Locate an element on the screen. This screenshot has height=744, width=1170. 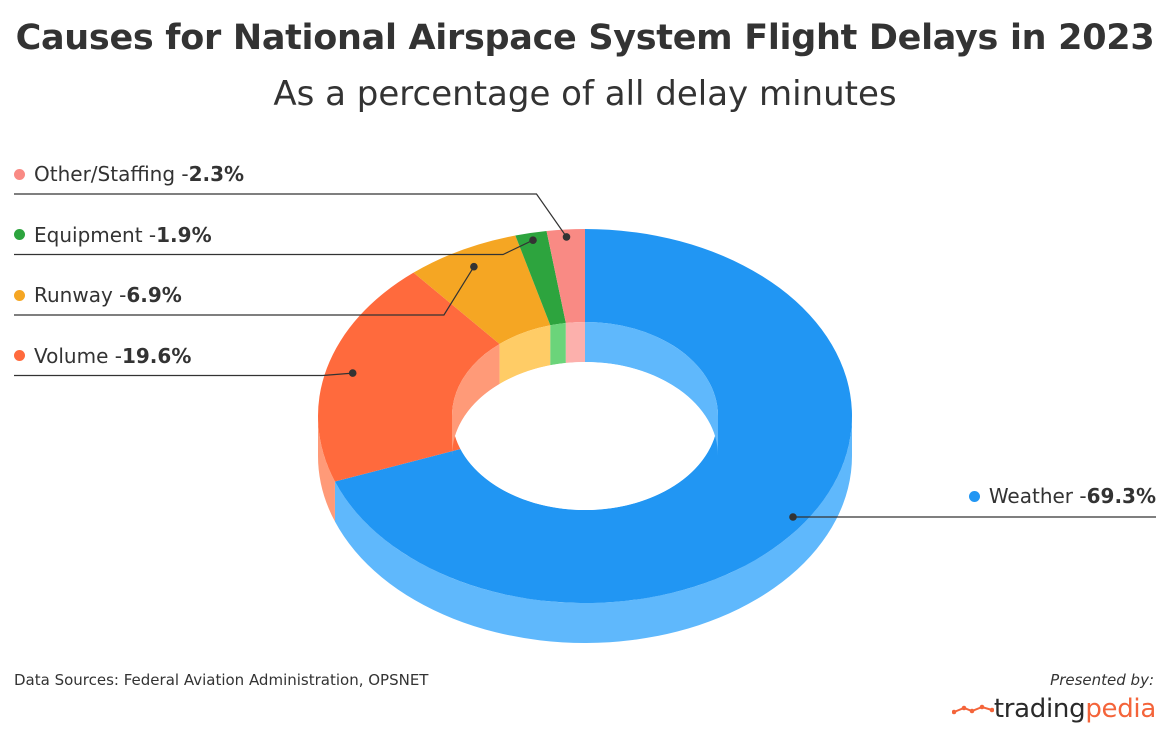
legend-value: 69.3% is located at coordinates (1121, 496).